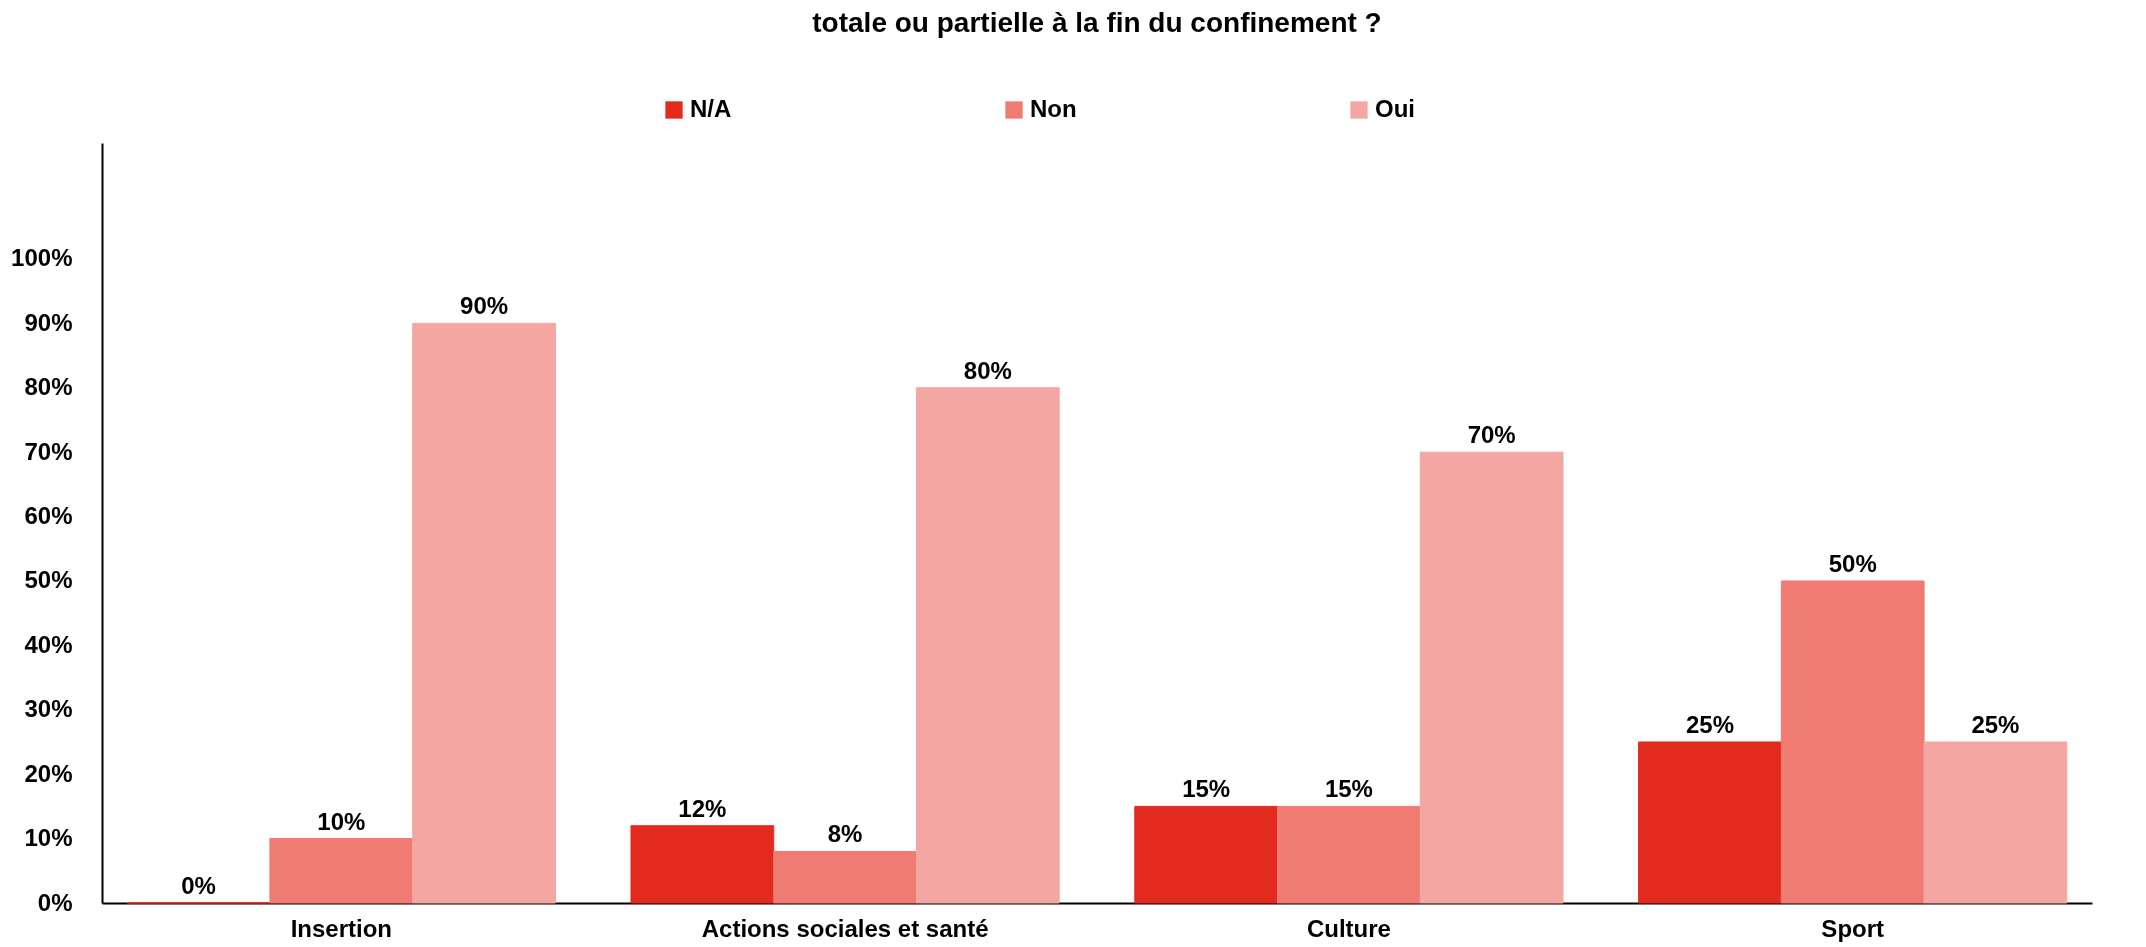 Image resolution: width=2146 pixels, height=947 pixels. What do you see at coordinates (987, 370) in the screenshot?
I see `data-label: 80%` at bounding box center [987, 370].